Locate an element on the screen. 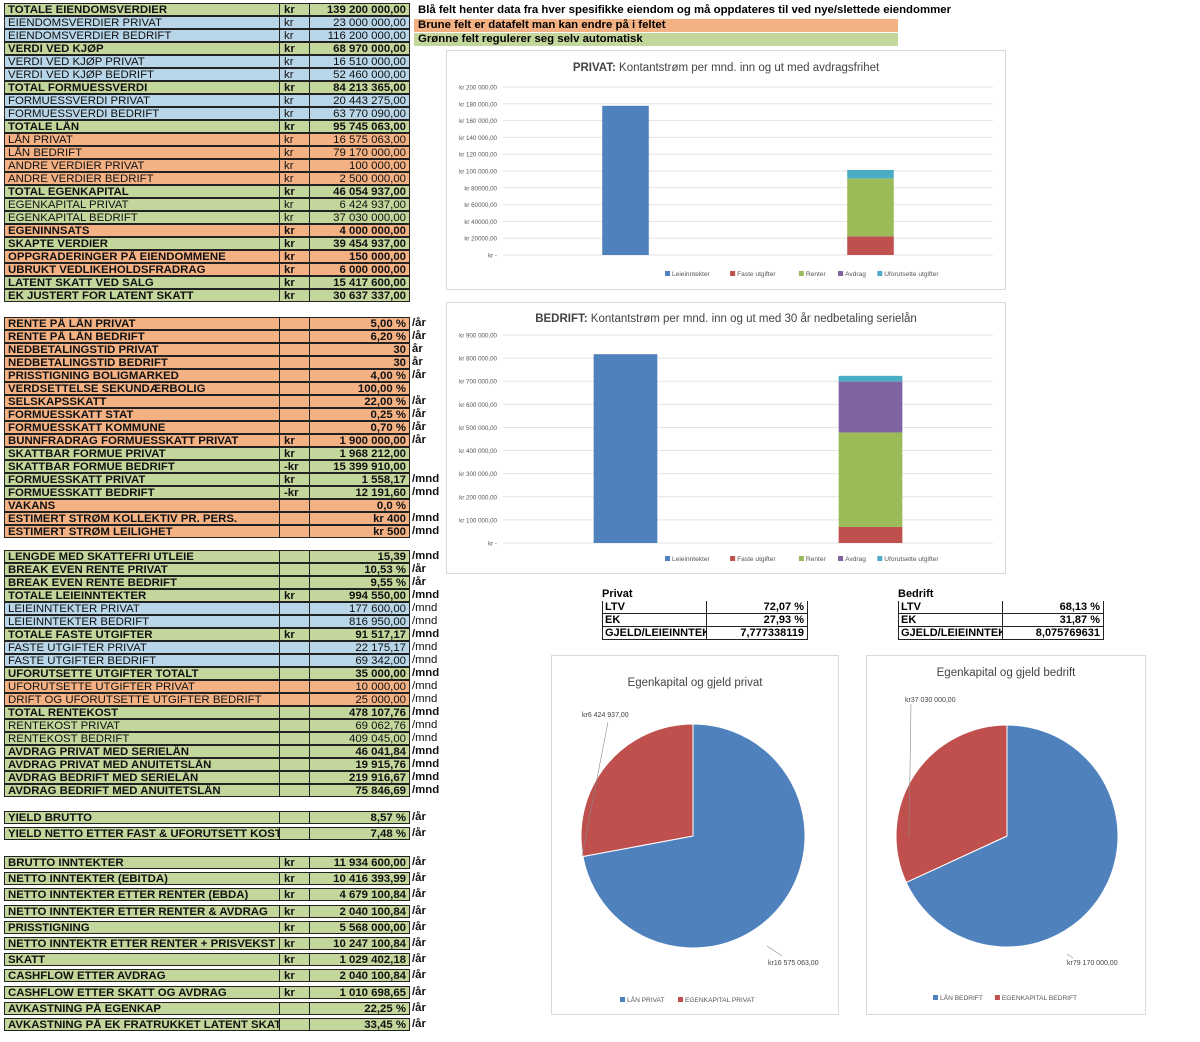 Image resolution: width=1200 pixels, height=1042 pixels. sheet-row: EGENKAPITAL PRIVAT kr 6 424 937,00 is located at coordinates (223, 204).